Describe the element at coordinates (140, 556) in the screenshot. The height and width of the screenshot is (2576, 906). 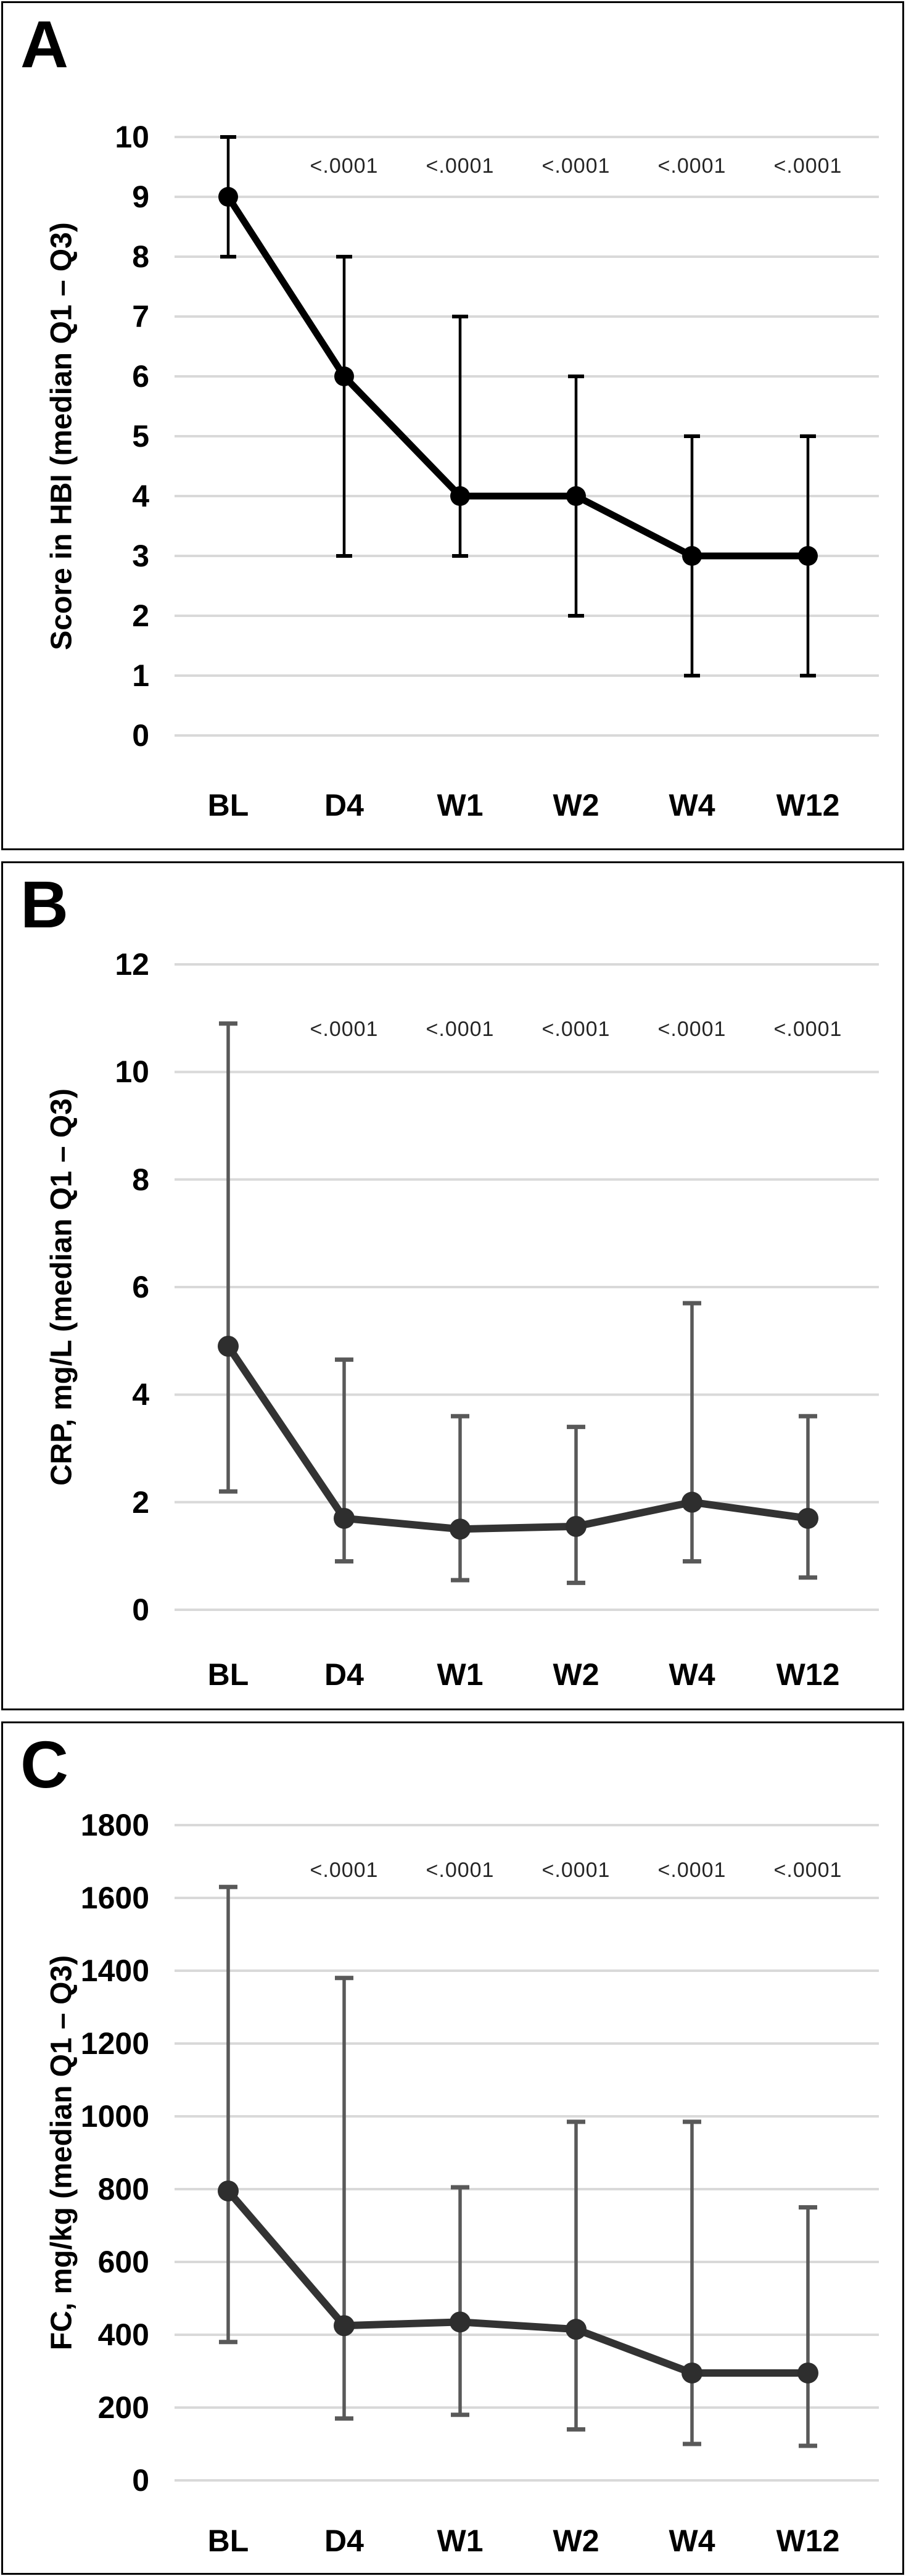
I see `y-tick-label: 3` at that location.